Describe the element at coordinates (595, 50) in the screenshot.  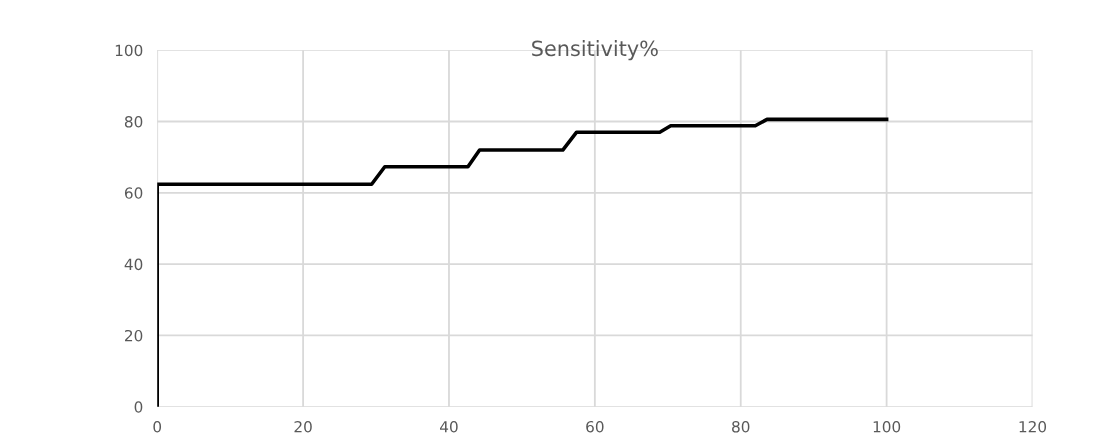
I see `chart-title: Sensitivity%` at that location.